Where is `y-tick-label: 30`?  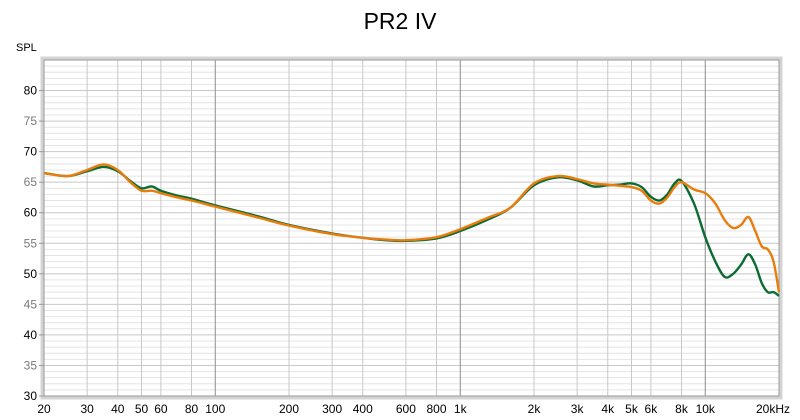
y-tick-label: 30 is located at coordinates (31, 396).